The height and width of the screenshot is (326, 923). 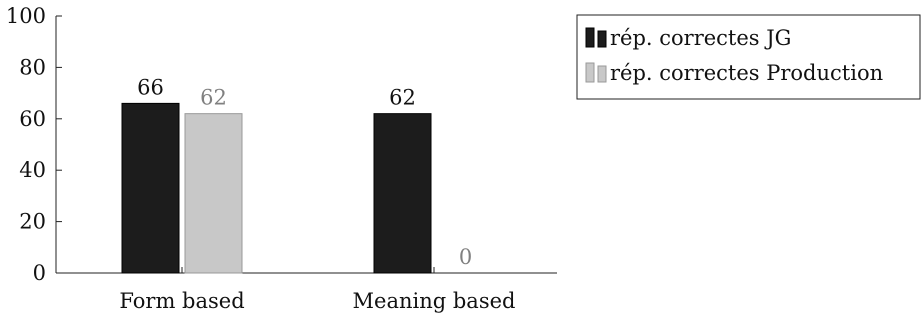 What do you see at coordinates (26, 16) in the screenshot?
I see `y-tick-label: 100` at bounding box center [26, 16].